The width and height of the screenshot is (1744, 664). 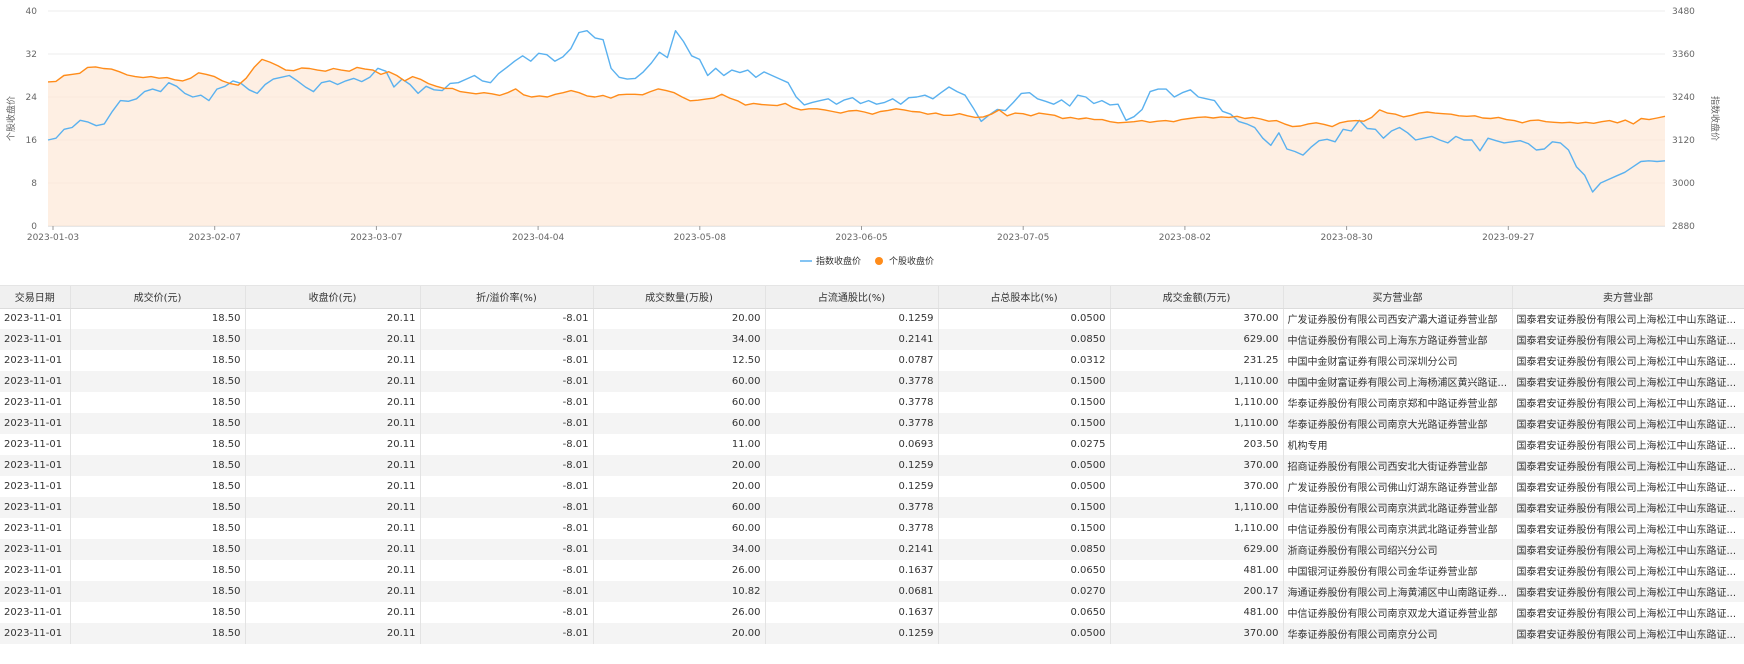 What do you see at coordinates (34, 227) in the screenshot?
I see `left-axis-tick-label: 0` at bounding box center [34, 227].